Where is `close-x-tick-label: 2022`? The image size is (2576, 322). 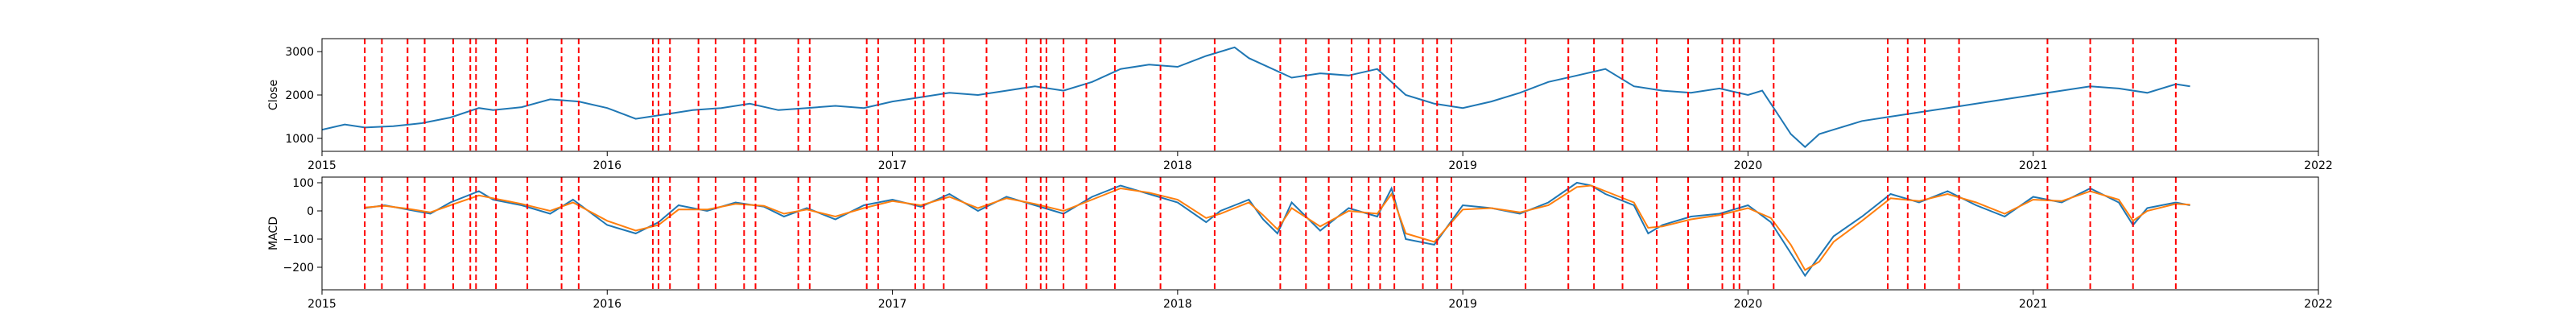
close-x-tick-label: 2022 is located at coordinates (2318, 165).